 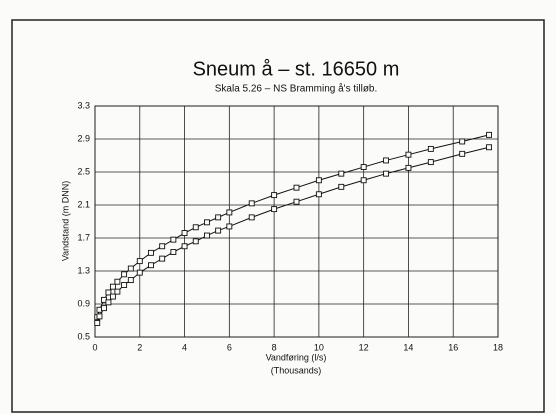 What do you see at coordinates (139, 347) in the screenshot?
I see `x-tick-label: 2` at bounding box center [139, 347].